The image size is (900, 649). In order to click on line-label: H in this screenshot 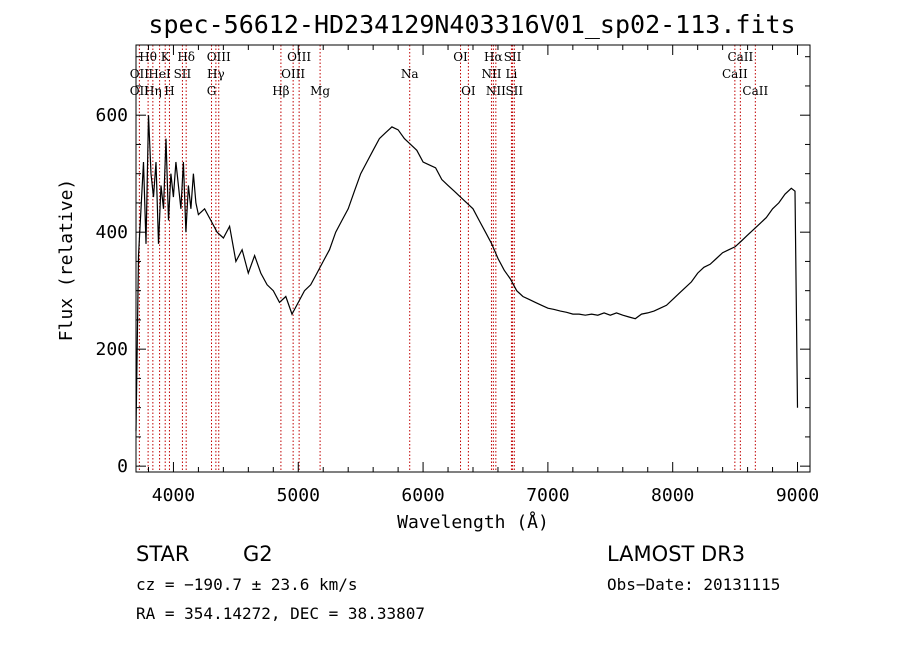, I will do `click(169, 91)`.